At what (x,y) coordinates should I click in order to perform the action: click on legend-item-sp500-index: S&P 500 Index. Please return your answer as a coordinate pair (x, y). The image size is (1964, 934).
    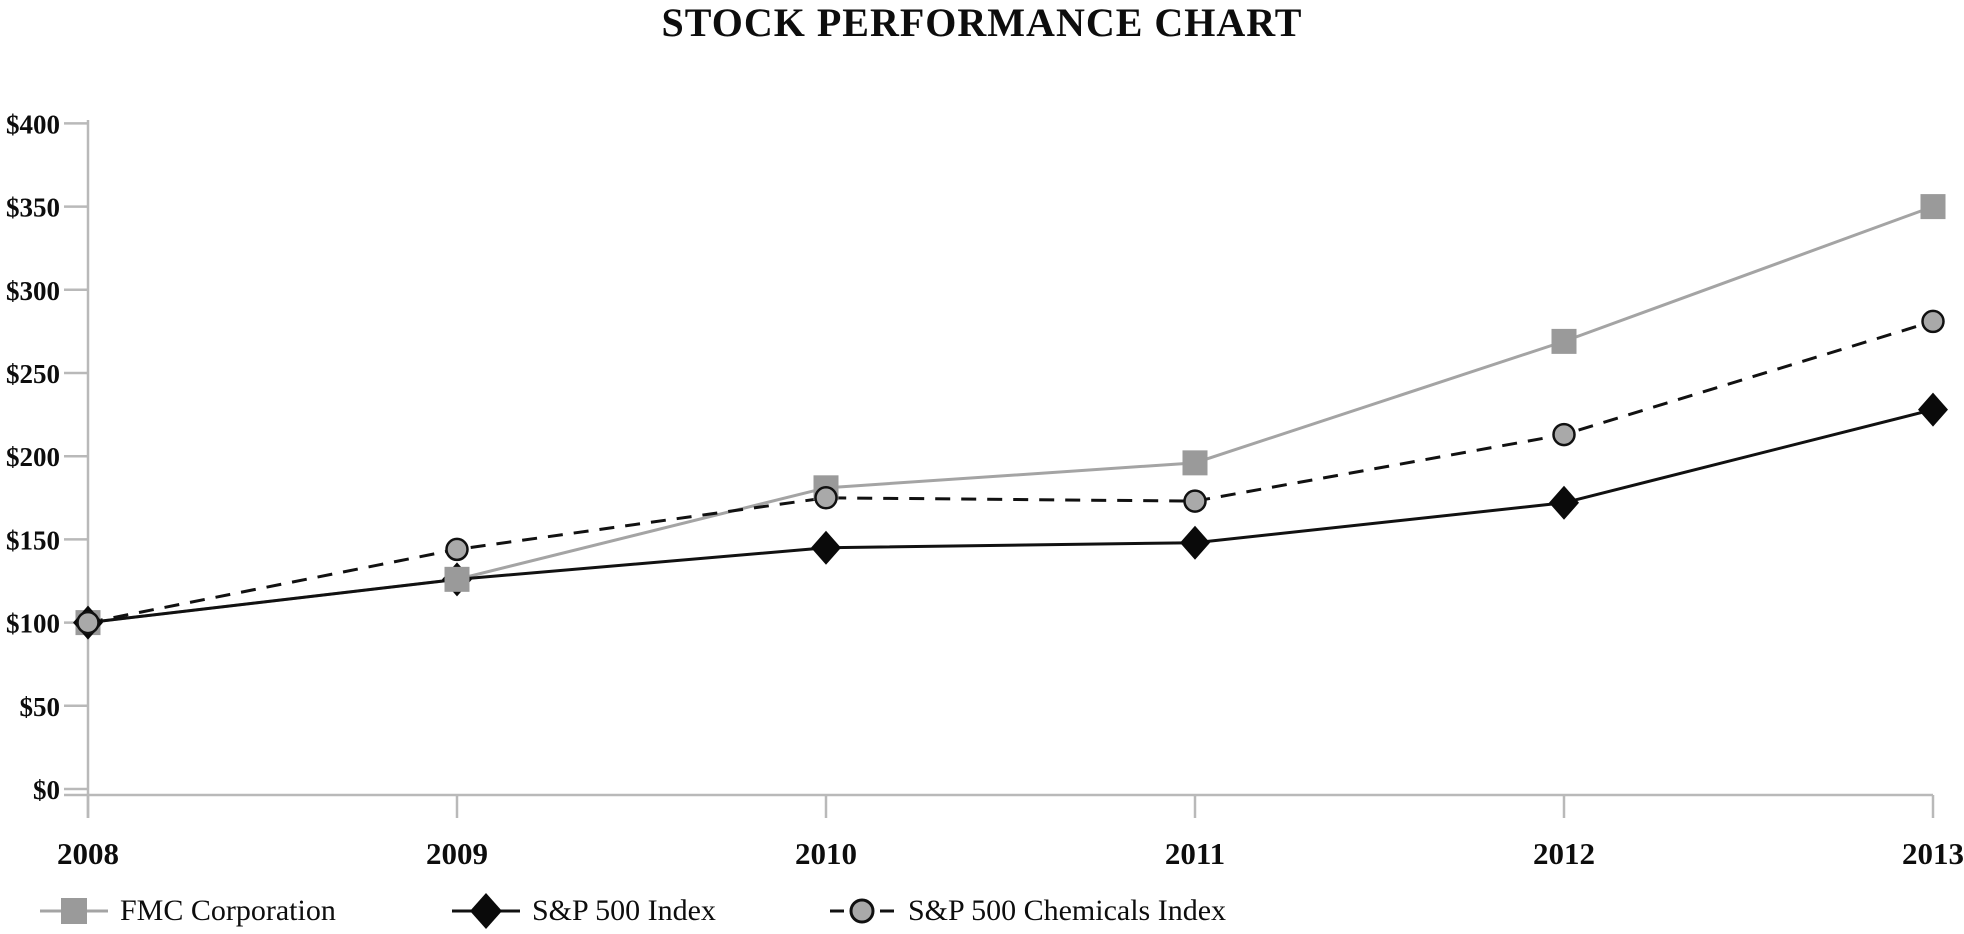
    Looking at the image, I should click on (584, 911).